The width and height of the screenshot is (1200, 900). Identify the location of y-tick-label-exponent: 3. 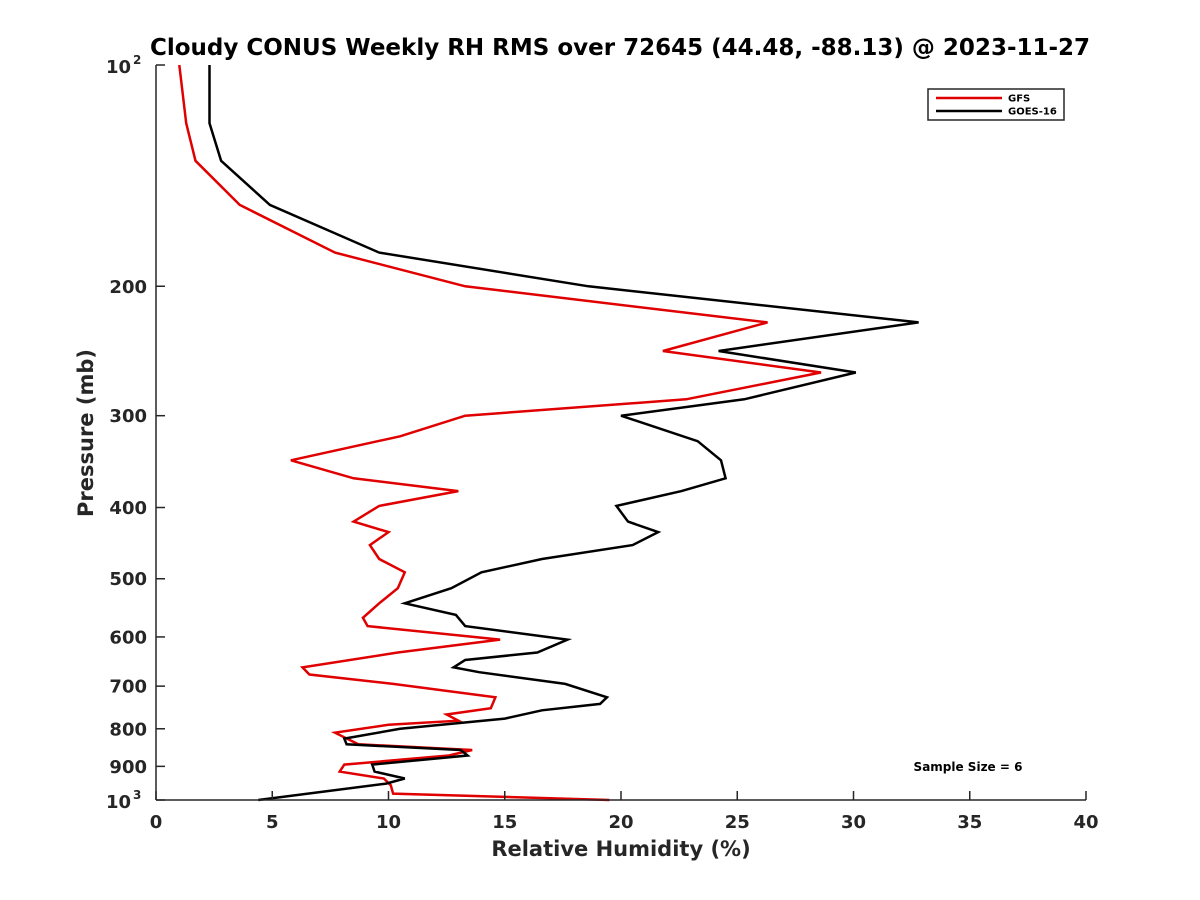
(137, 795).